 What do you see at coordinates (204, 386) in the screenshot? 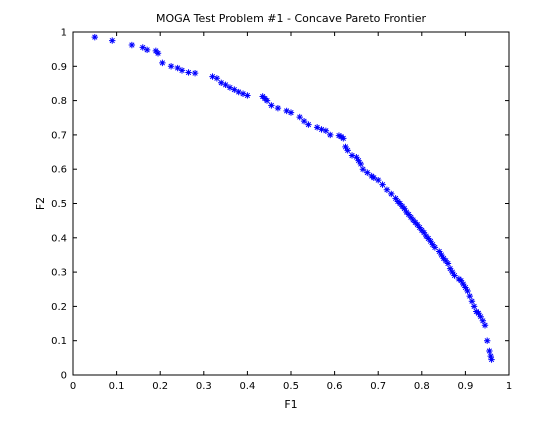
I see `x-tick-label: 0.3` at bounding box center [204, 386].